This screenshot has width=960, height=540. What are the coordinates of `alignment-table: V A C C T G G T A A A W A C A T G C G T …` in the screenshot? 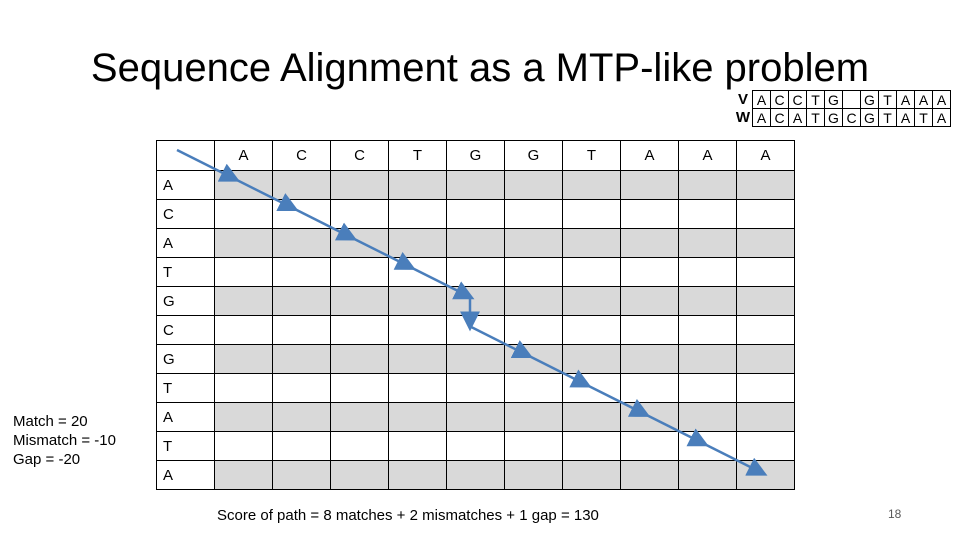 It's located at (842, 108).